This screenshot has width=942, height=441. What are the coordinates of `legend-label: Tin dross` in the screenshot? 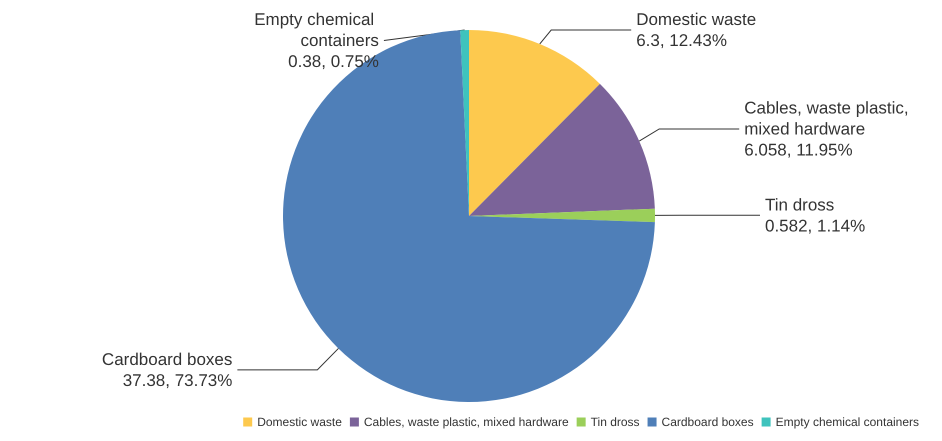 It's located at (615, 422).